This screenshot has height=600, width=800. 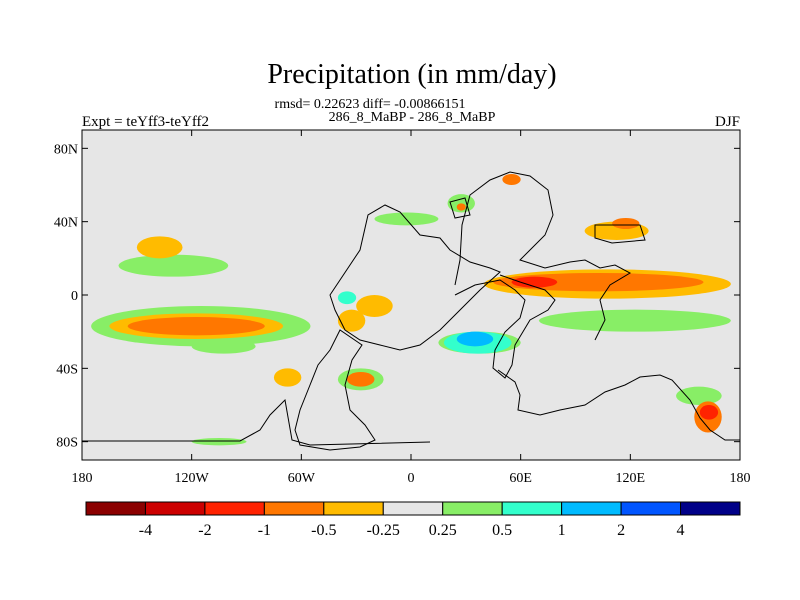 What do you see at coordinates (634, 320) in the screenshot?
I see `region-western-pacific-green` at bounding box center [634, 320].